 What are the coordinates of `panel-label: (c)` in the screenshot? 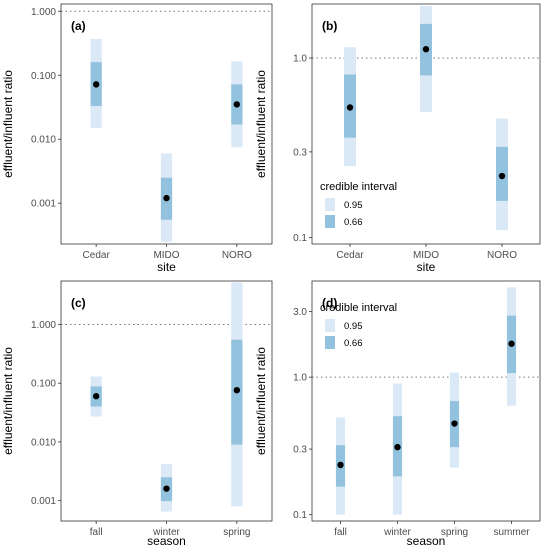 It's located at (78, 303).